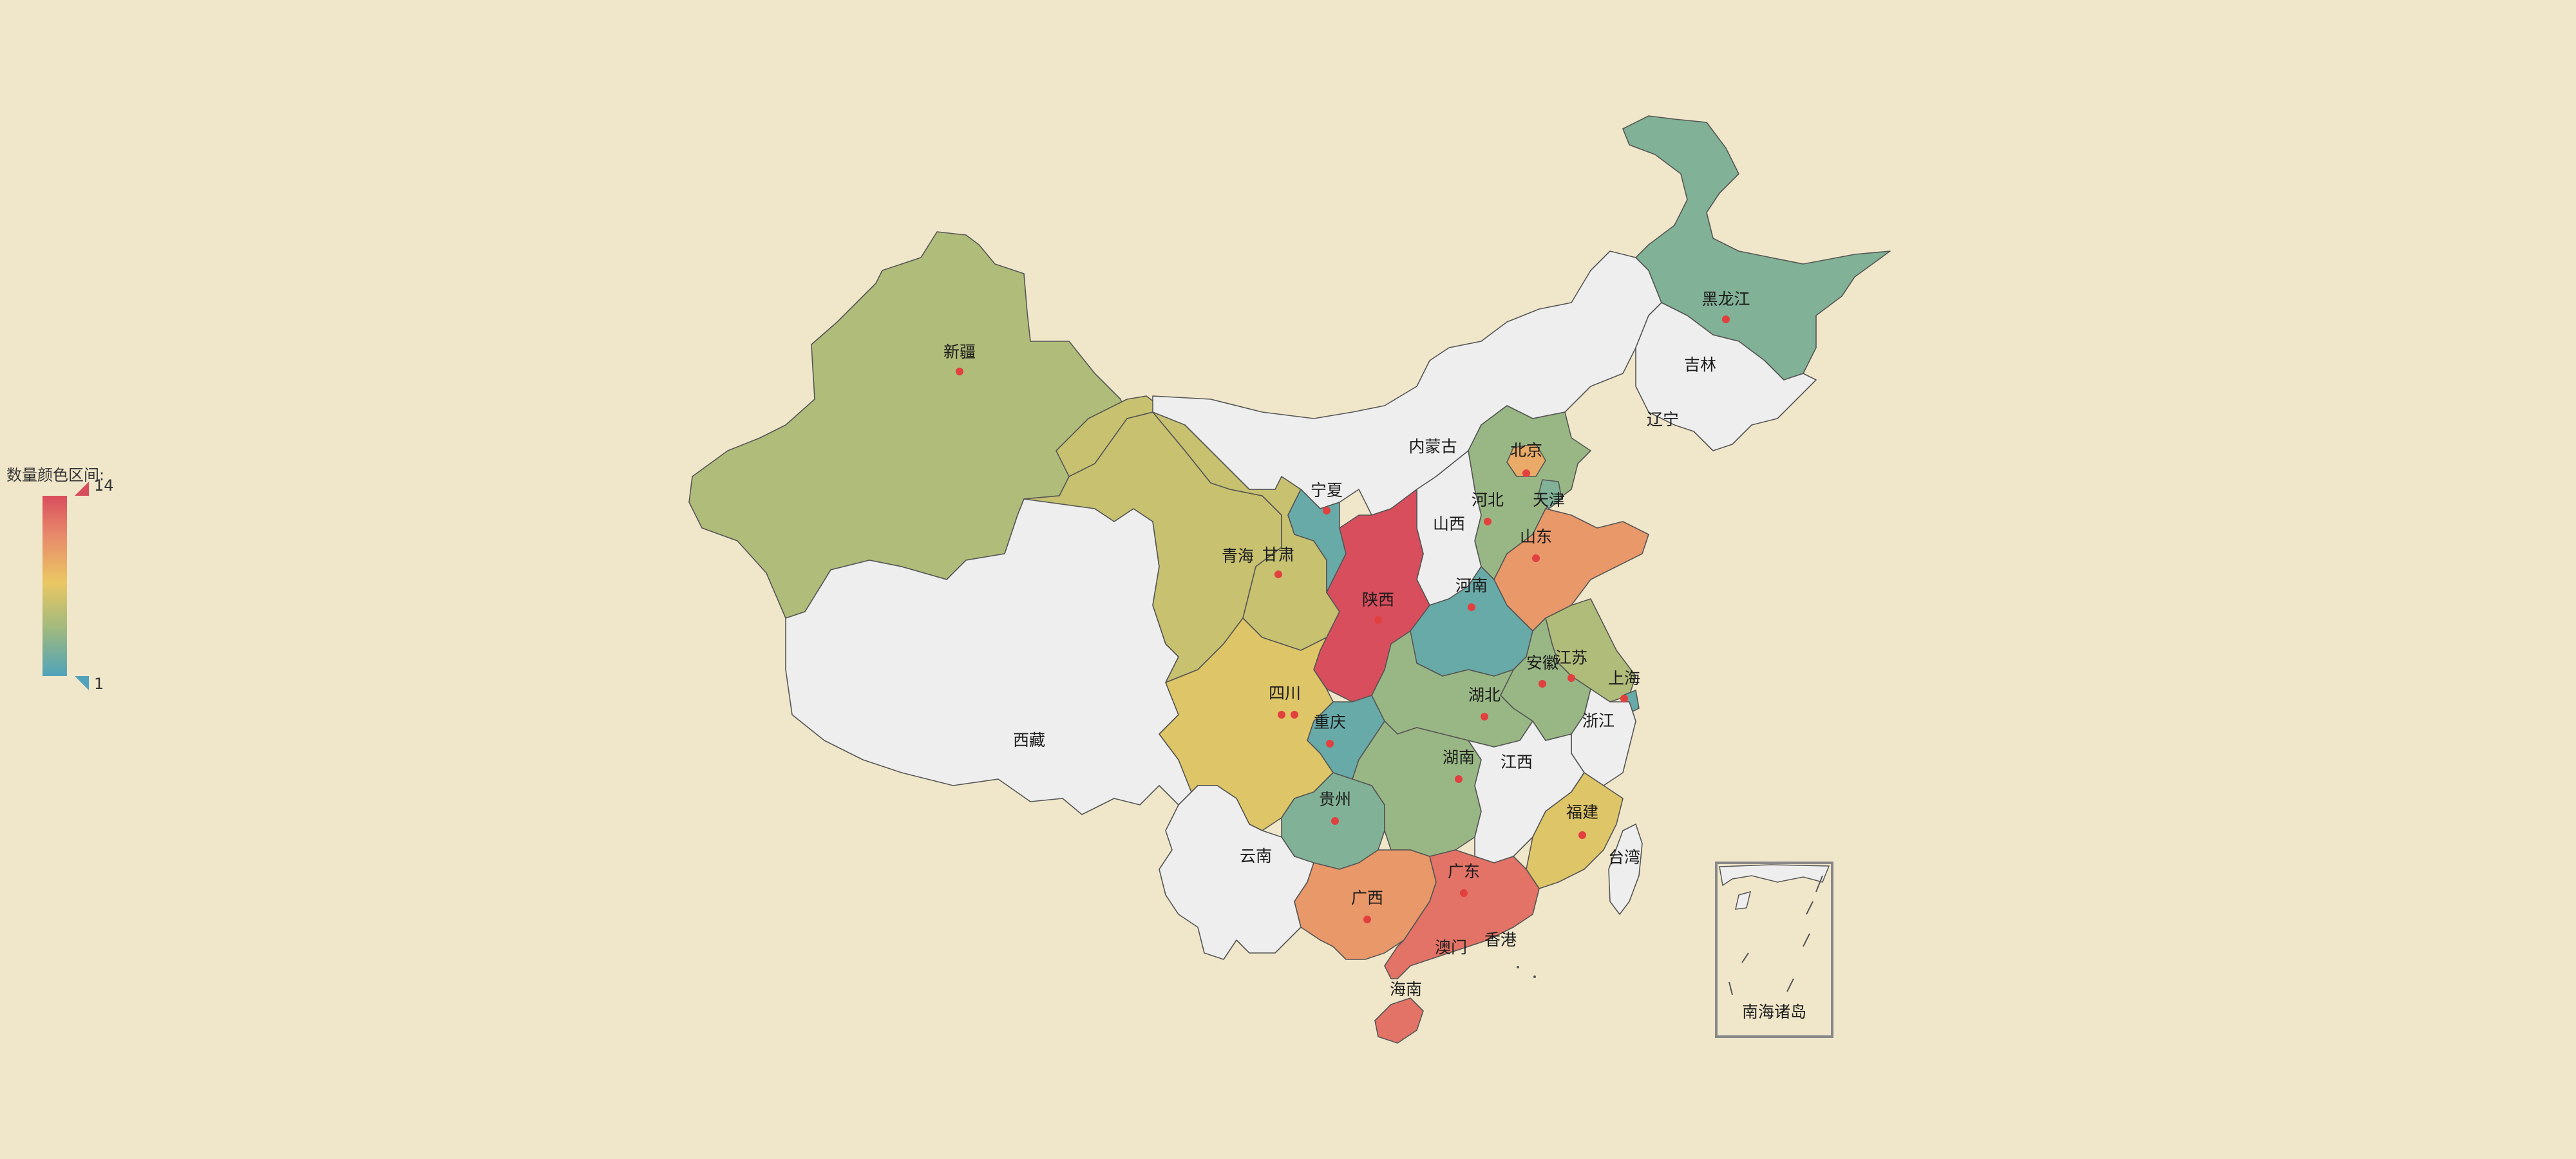  I want to click on province-tianjin, so click(1549, 494).